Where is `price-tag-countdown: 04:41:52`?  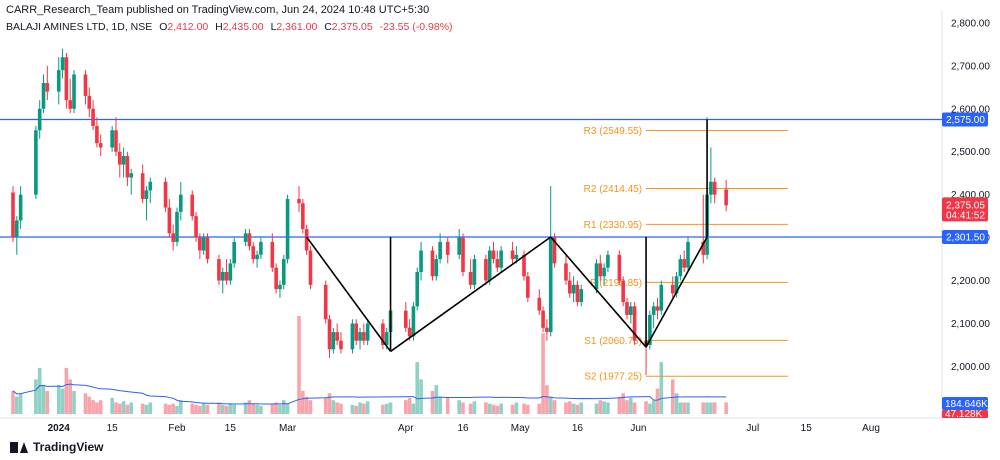 price-tag-countdown: 04:41:52 is located at coordinates (965, 215).